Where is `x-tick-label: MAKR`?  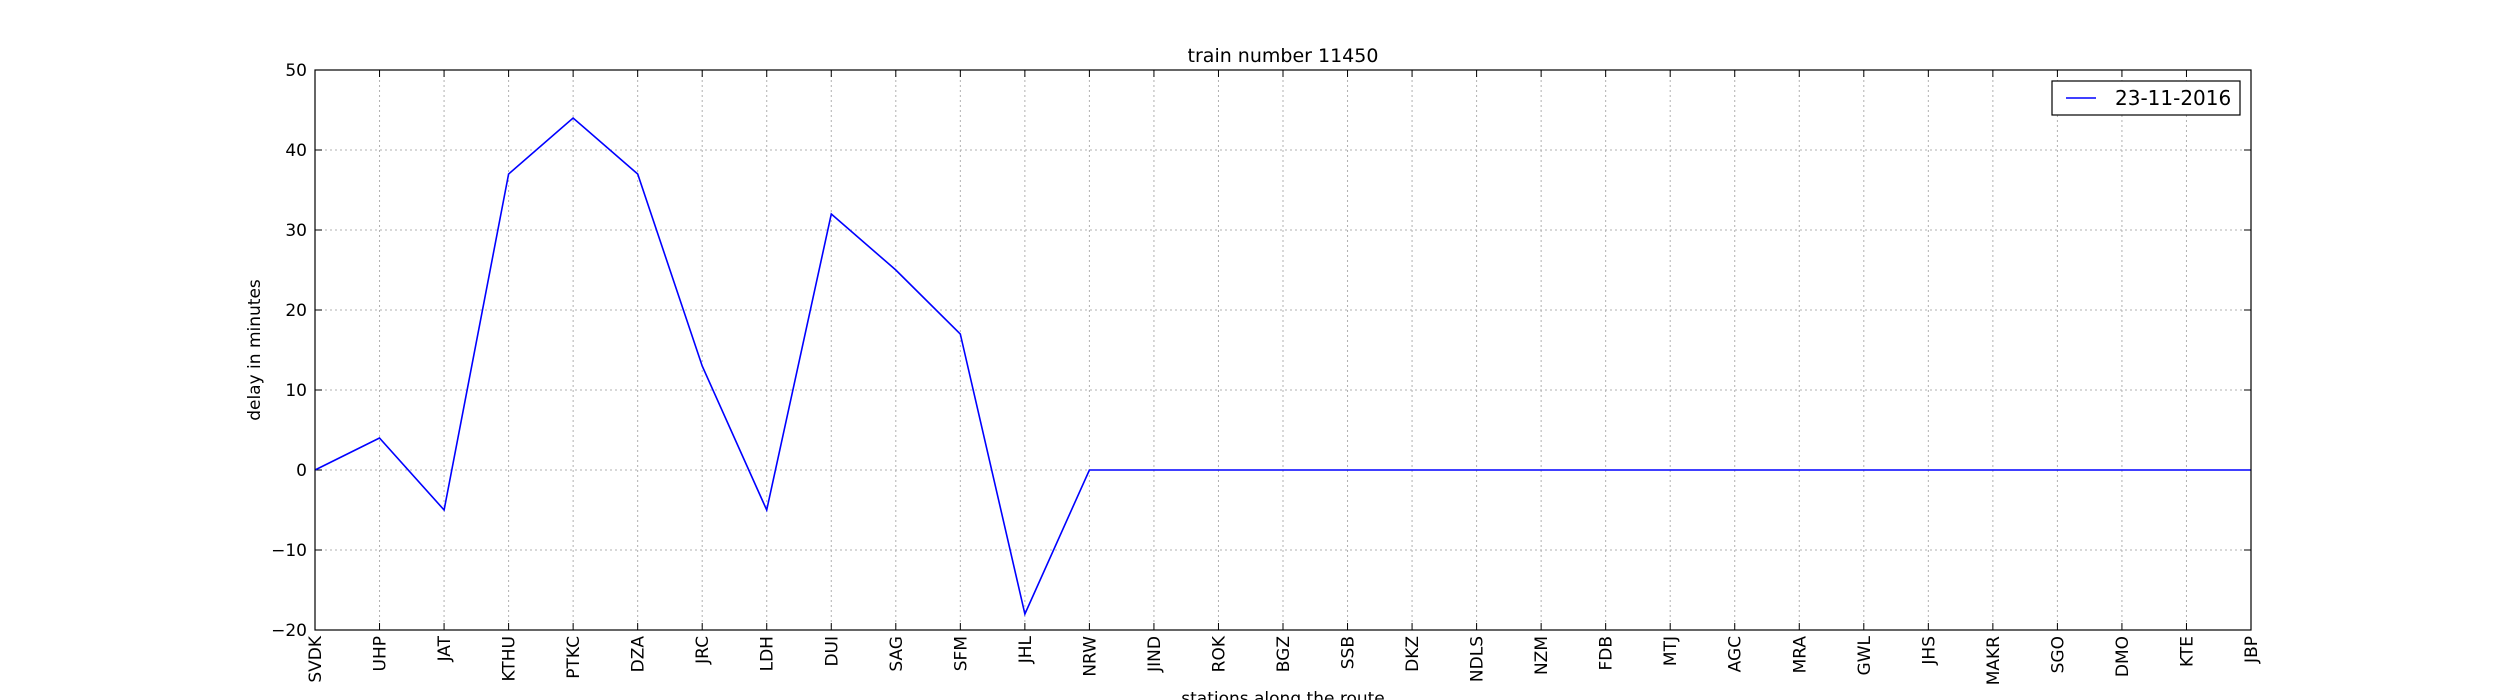 x-tick-label: MAKR is located at coordinates (1994, 660).